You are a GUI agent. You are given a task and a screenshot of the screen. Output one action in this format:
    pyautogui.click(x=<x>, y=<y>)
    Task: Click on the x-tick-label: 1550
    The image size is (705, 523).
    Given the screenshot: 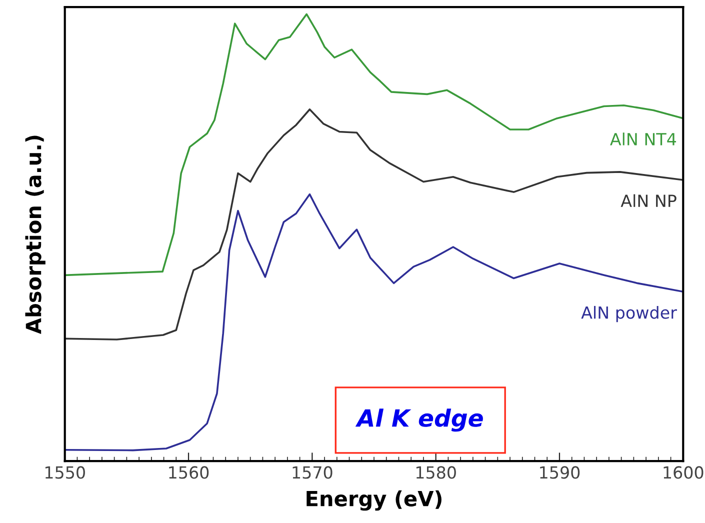 What is the action you would take?
    pyautogui.click(x=65, y=472)
    